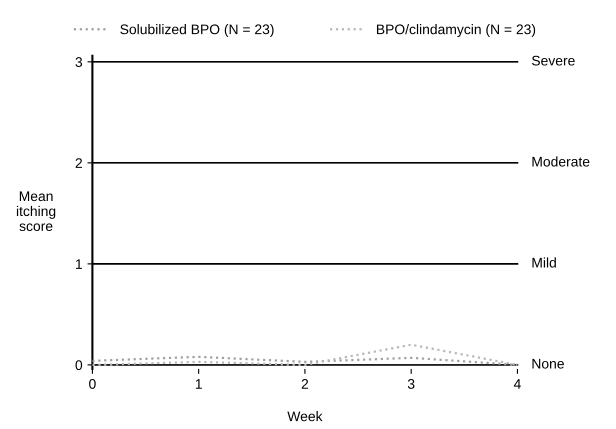 The image size is (616, 429). I want to click on x-tick-label: 3, so click(411, 384).